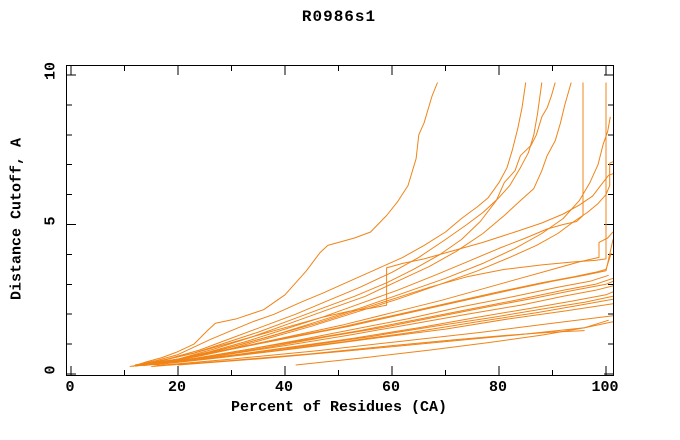 The height and width of the screenshot is (440, 680). Describe the element at coordinates (339, 407) in the screenshot. I see `x-axis-title: Percent of Residues (CA)` at that location.